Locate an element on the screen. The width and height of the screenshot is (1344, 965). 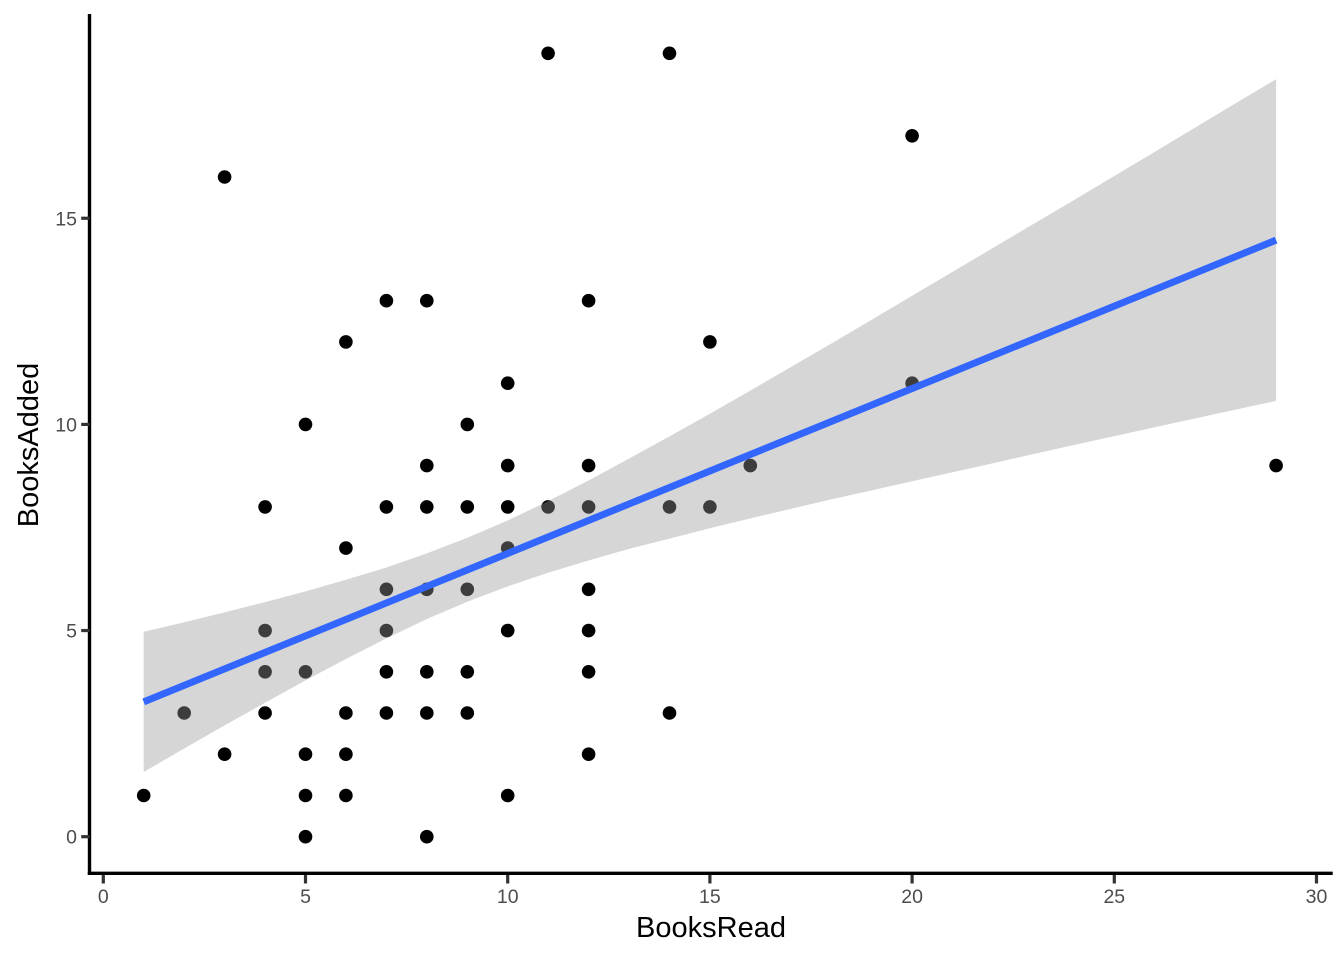
y-axis-title: BooksAdded is located at coordinates (29, 445).